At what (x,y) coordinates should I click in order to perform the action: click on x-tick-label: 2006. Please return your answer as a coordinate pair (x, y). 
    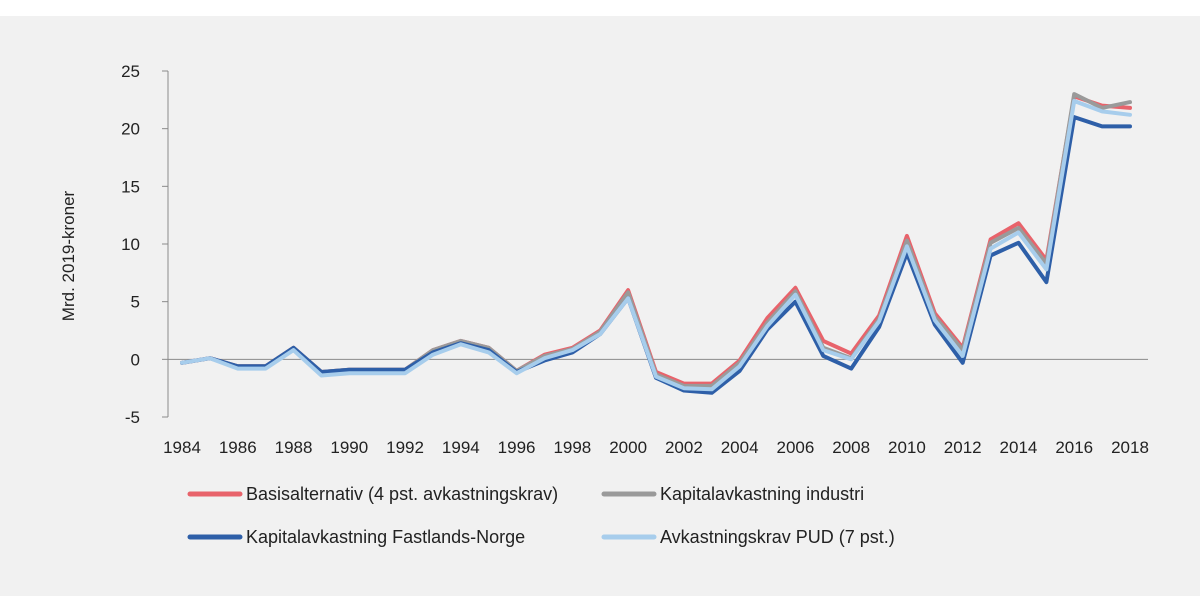
    Looking at the image, I should click on (795, 447).